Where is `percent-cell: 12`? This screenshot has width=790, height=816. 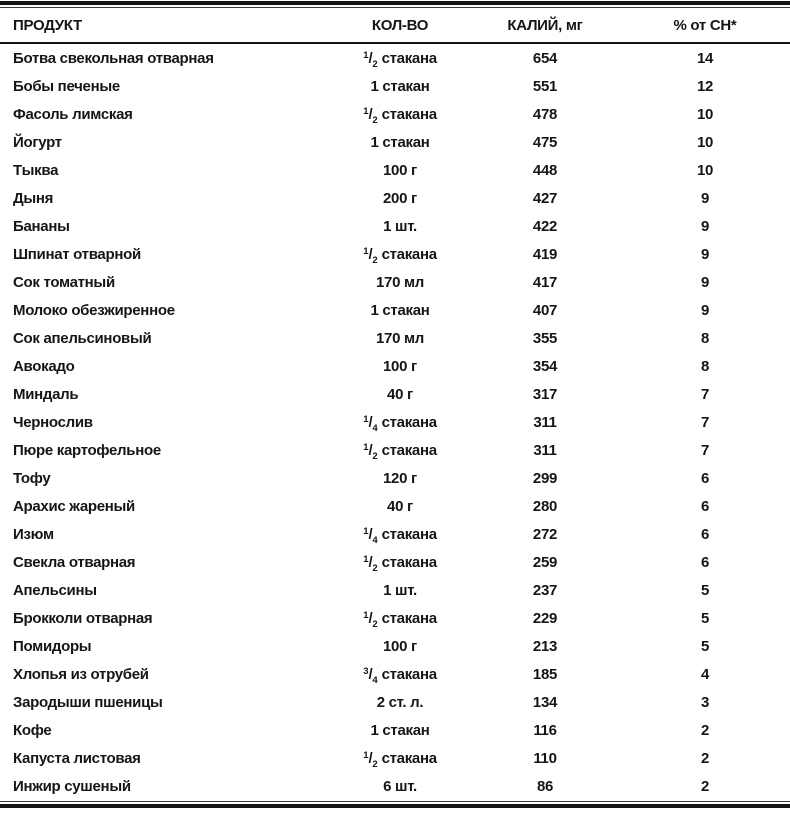 percent-cell: 12 is located at coordinates (705, 86).